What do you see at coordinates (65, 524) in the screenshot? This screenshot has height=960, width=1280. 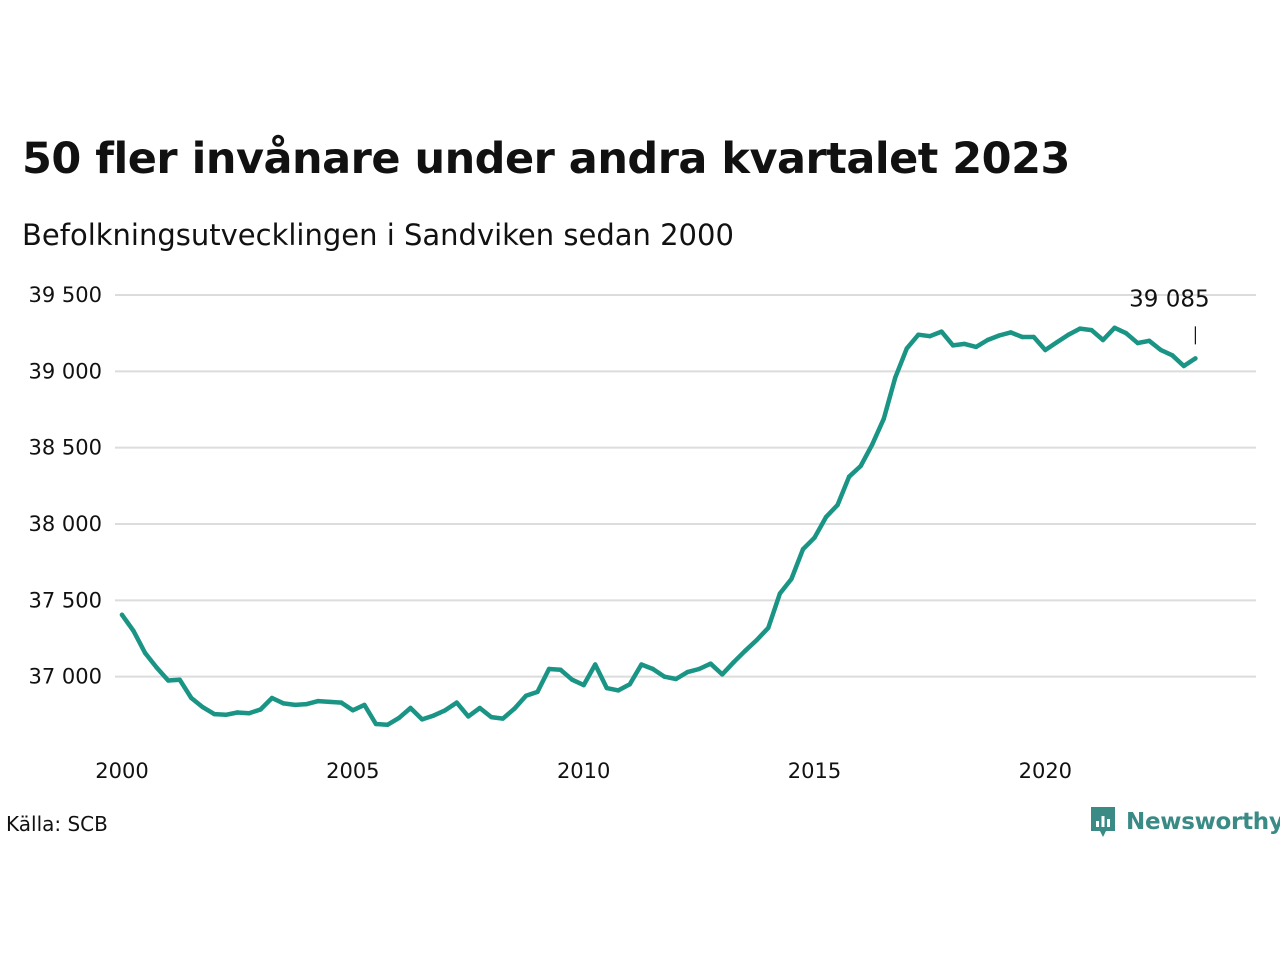 I see `y-tick-label: 38 000` at bounding box center [65, 524].